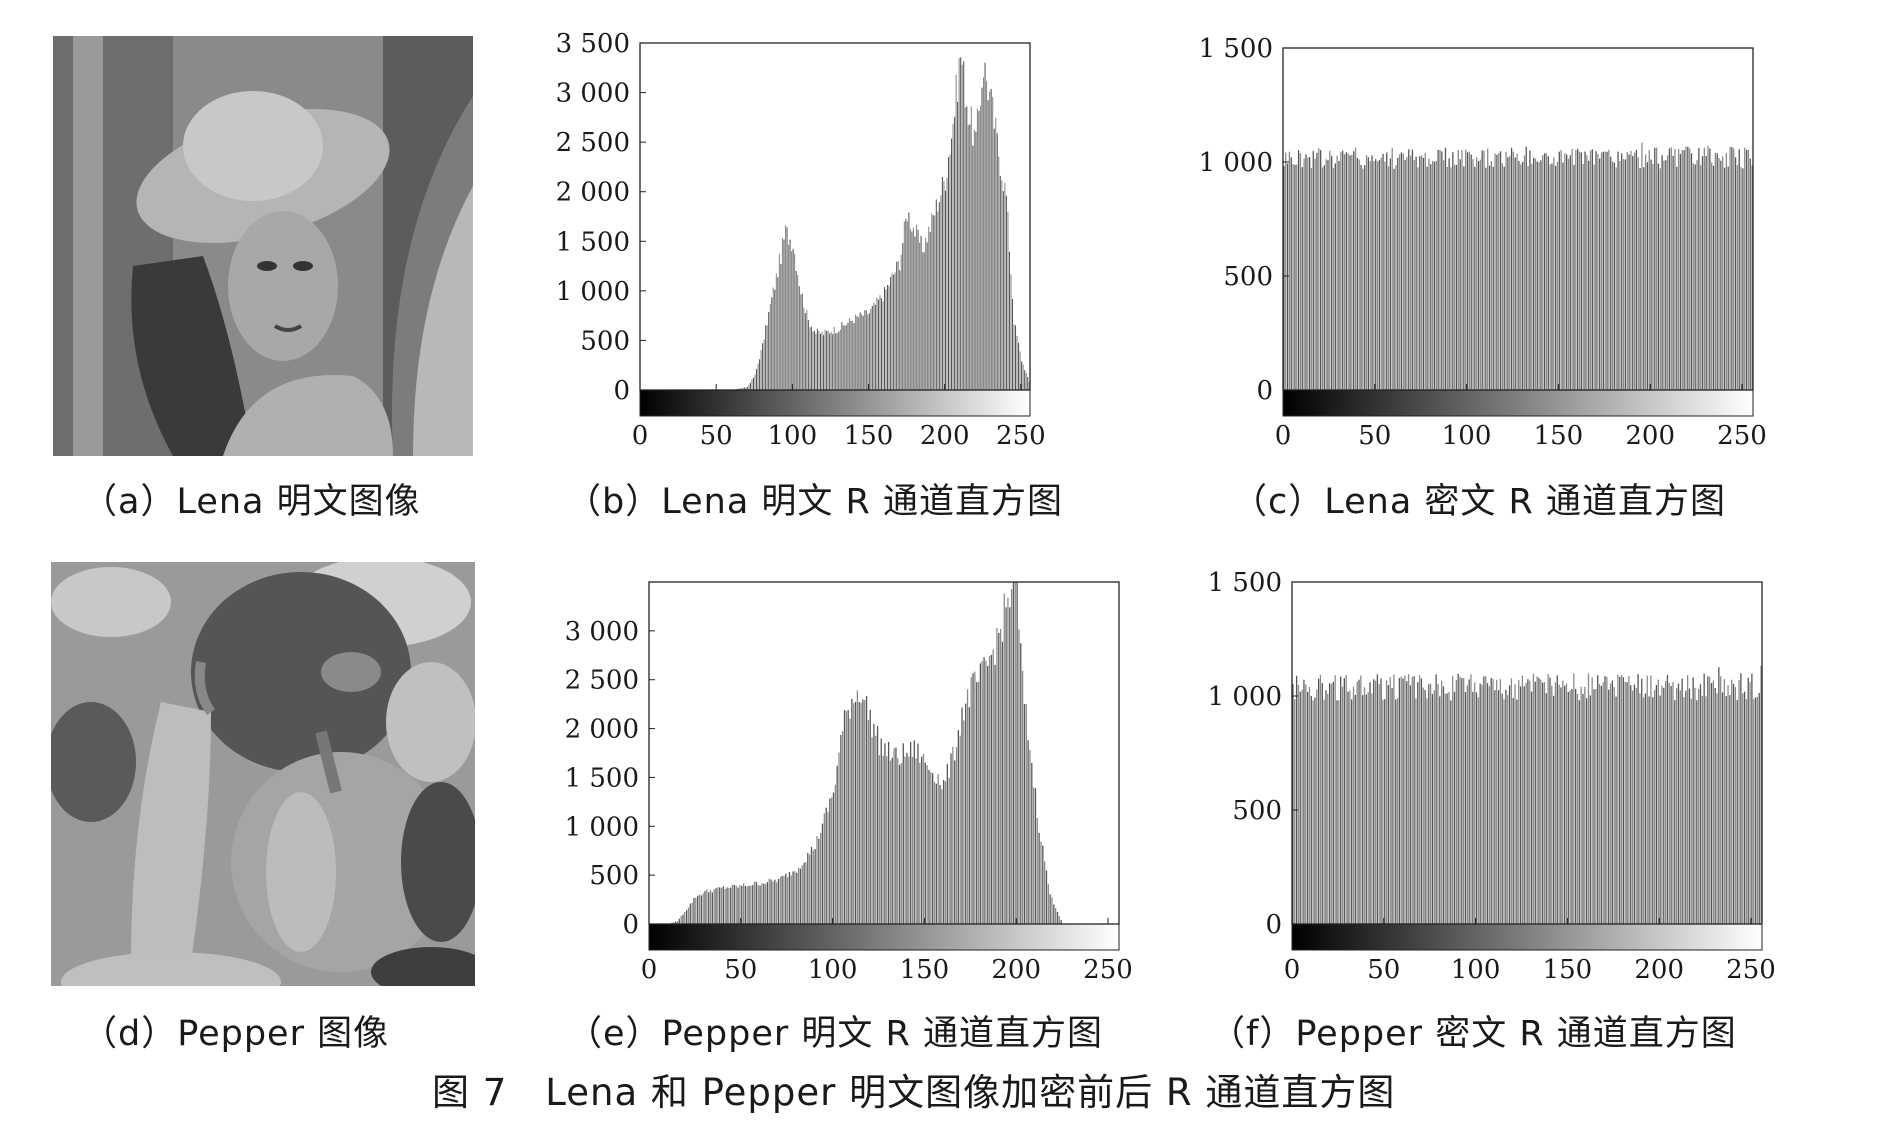 The image size is (1890, 1136). Describe the element at coordinates (1742, 436) in the screenshot. I see `x-tick-label: 250` at that location.